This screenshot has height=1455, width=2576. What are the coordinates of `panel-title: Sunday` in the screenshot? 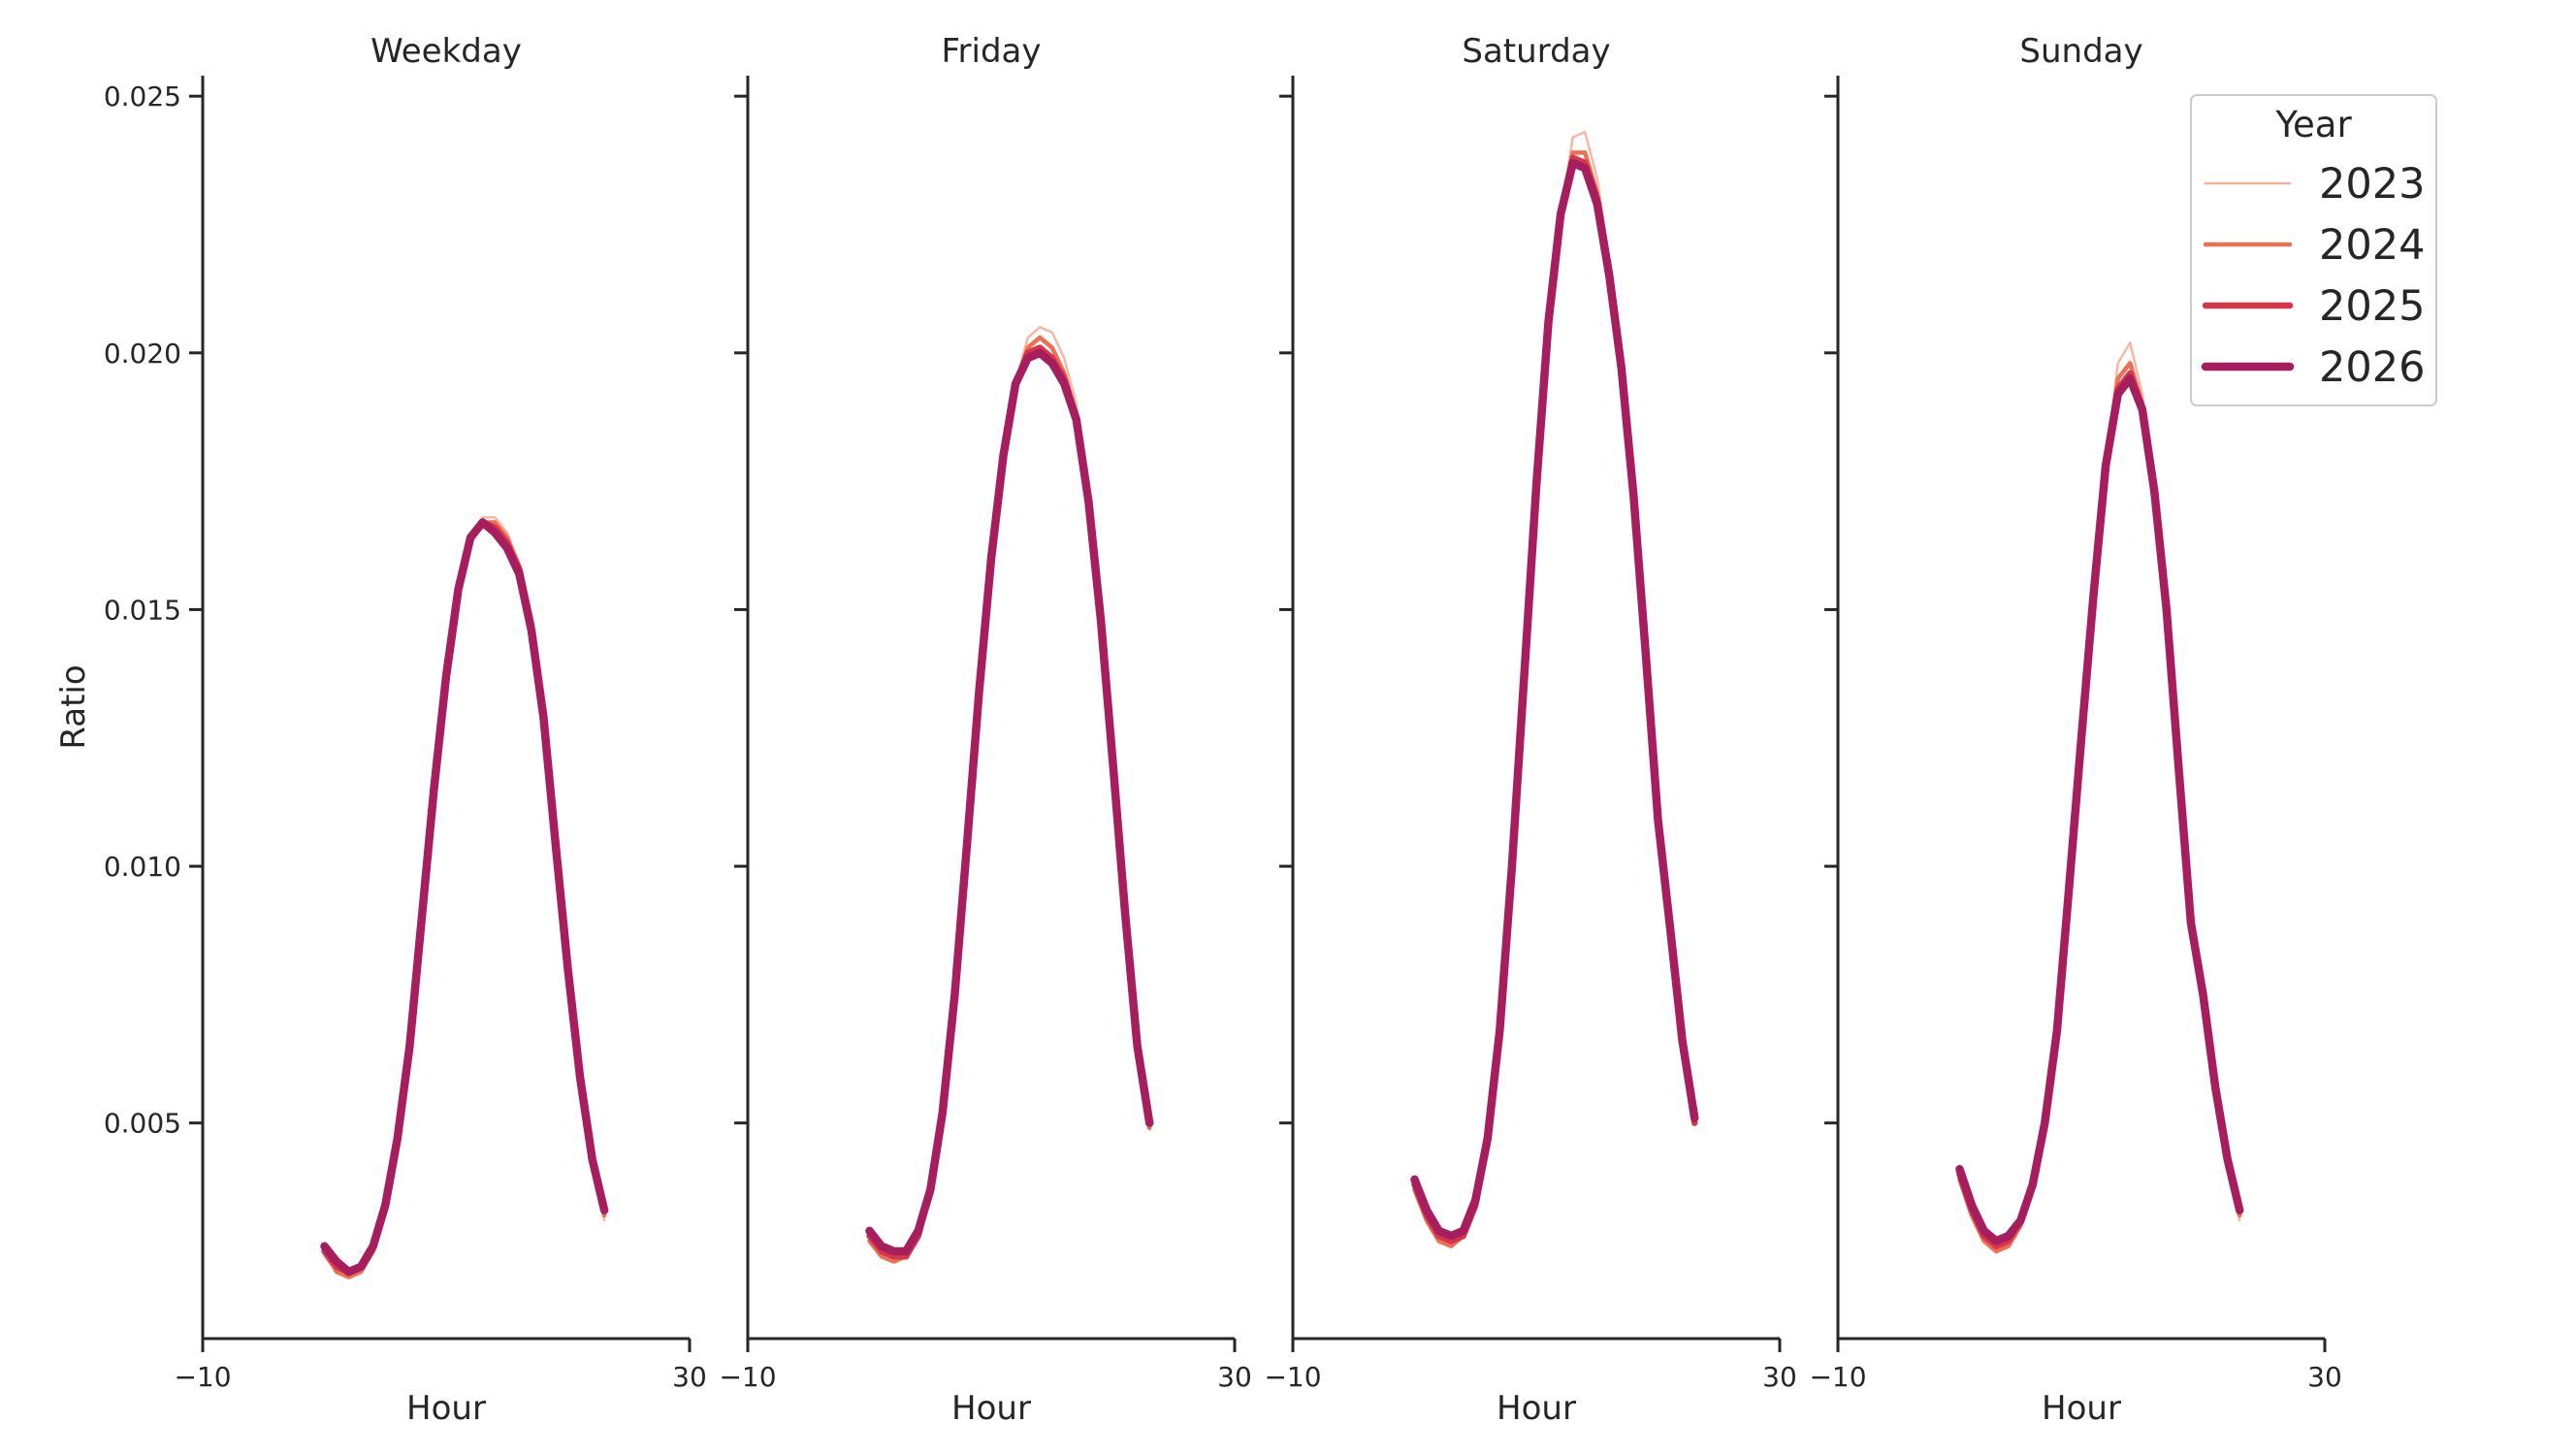 It's located at (2080, 51).